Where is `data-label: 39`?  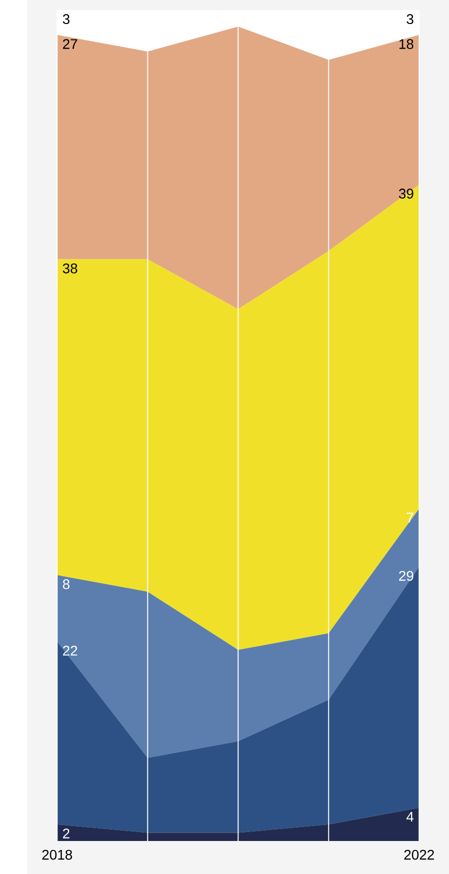
data-label: 39 is located at coordinates (406, 193).